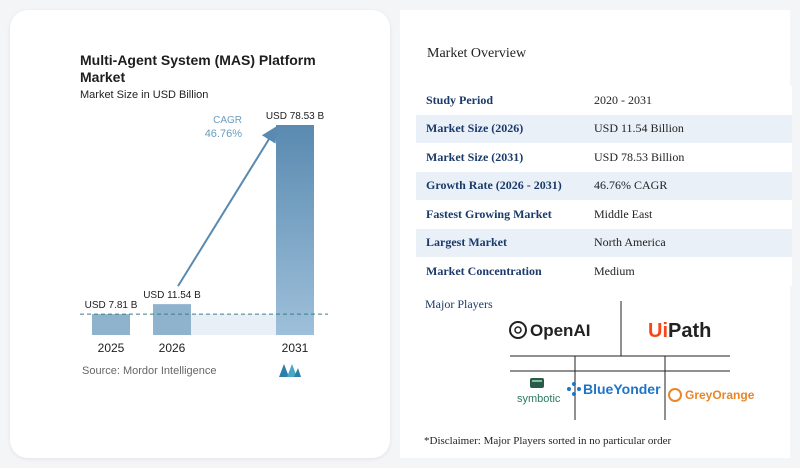  Describe the element at coordinates (687, 129) in the screenshot. I see `row-value: USD 11.54 Billion` at that location.